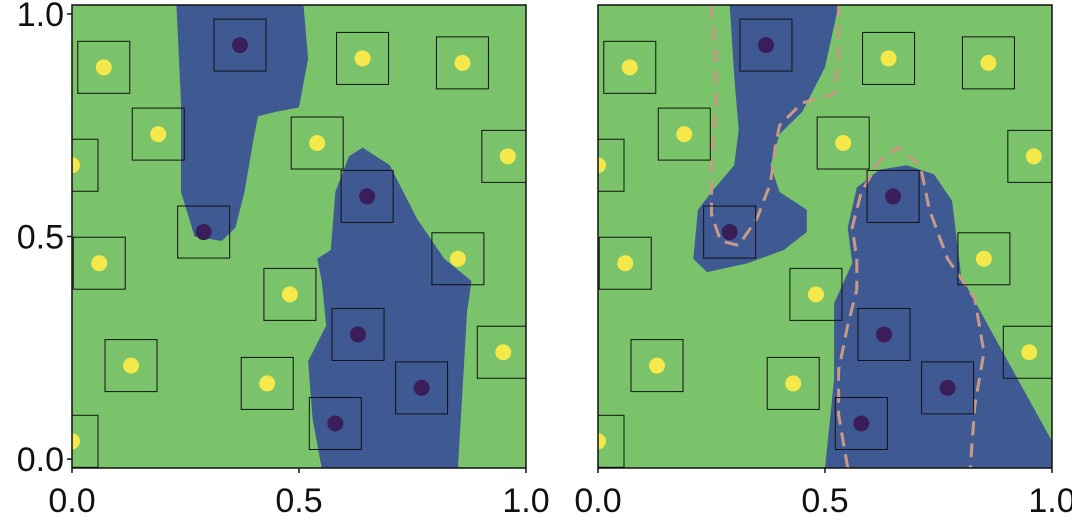  What do you see at coordinates (40, 460) in the screenshot?
I see `y-tick-label: 0.0` at bounding box center [40, 460].